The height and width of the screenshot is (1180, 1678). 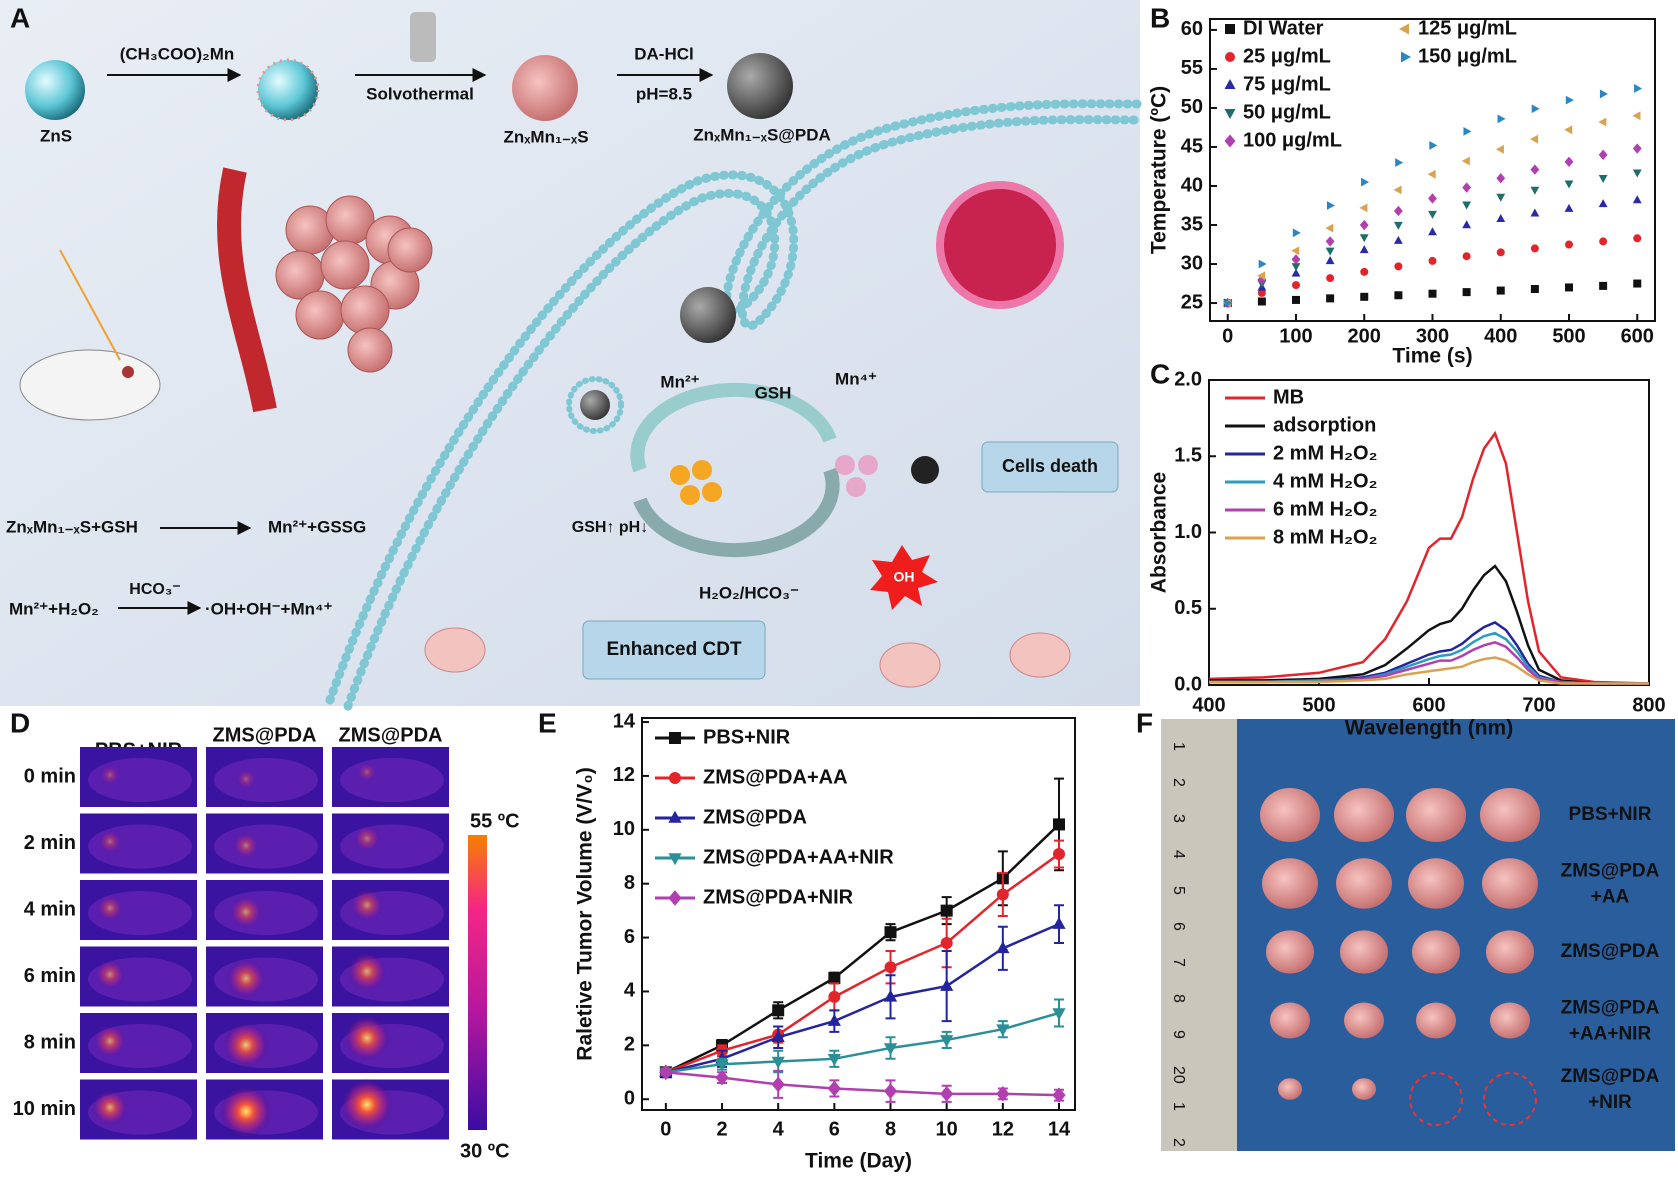 I want to click on x-tick-label: 4, so click(x=779, y=1129).